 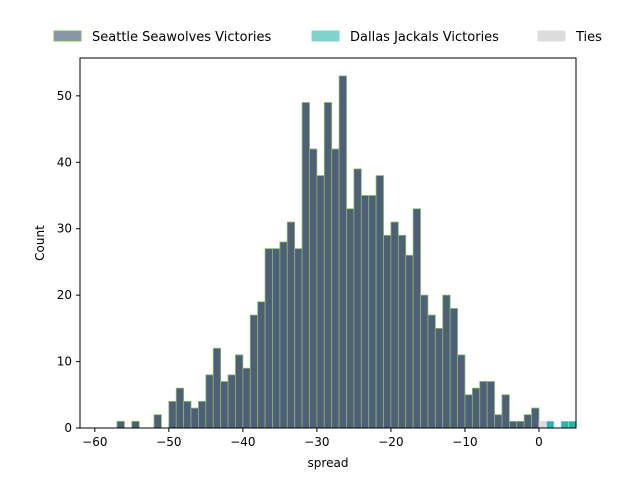 What do you see at coordinates (316, 442) in the screenshot?
I see `x-tick-label: −30` at bounding box center [316, 442].